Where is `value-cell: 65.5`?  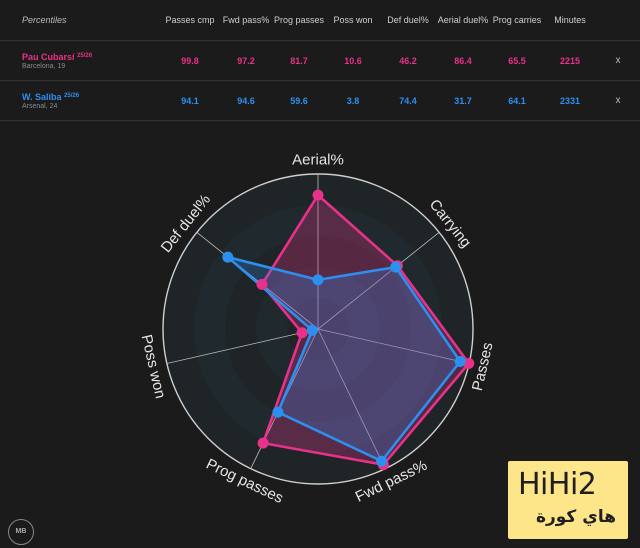 value-cell: 65.5 is located at coordinates (517, 60).